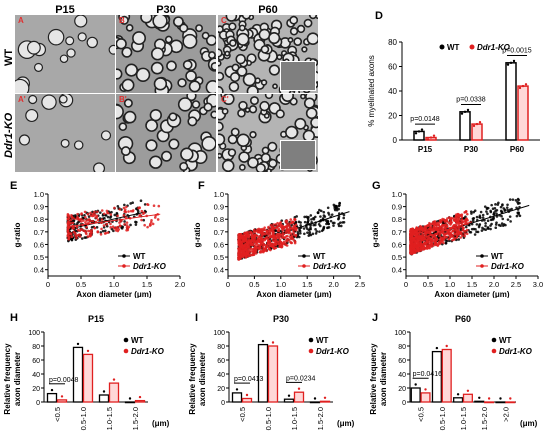 This screenshot has width=550, height=439. Describe the element at coordinates (135, 418) in the screenshot. I see `x-tick-label: 1.5-2.0` at that location.